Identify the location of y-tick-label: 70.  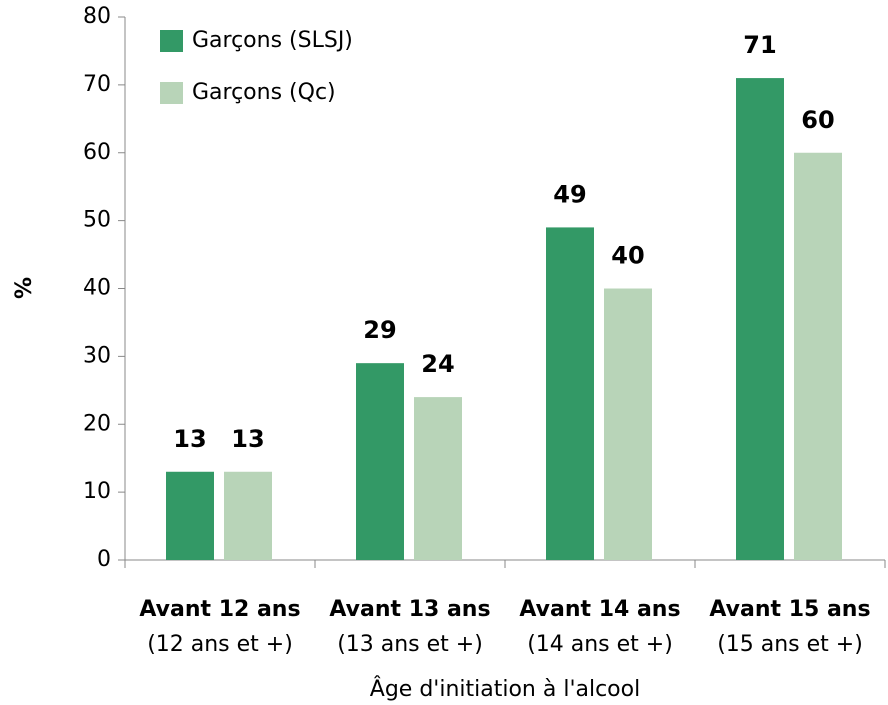
(97, 84).